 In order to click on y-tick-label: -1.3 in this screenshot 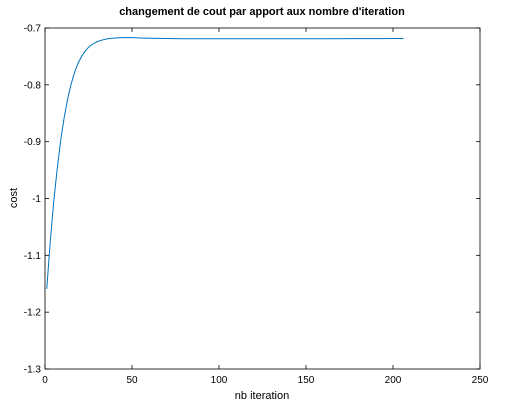, I will do `click(33, 370)`.